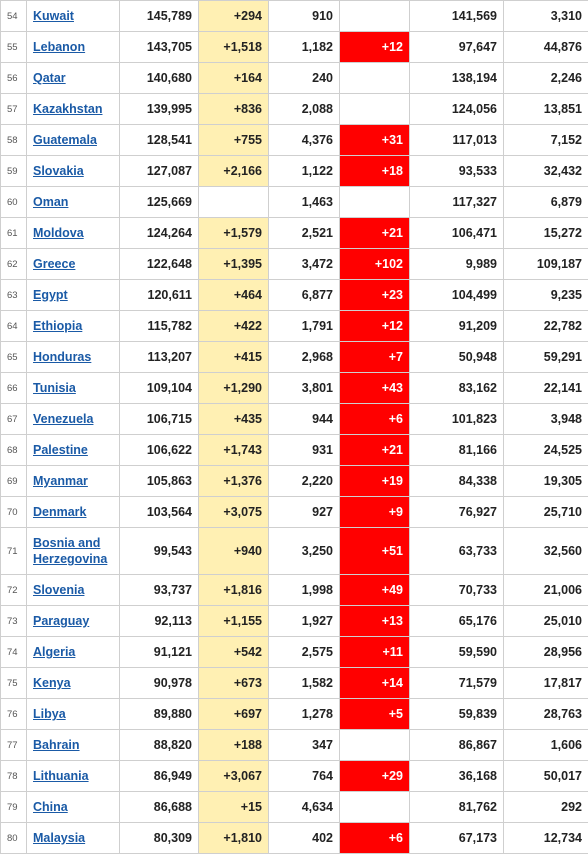 This screenshot has height=858, width=588. I want to click on country-link: Oman, so click(51, 202).